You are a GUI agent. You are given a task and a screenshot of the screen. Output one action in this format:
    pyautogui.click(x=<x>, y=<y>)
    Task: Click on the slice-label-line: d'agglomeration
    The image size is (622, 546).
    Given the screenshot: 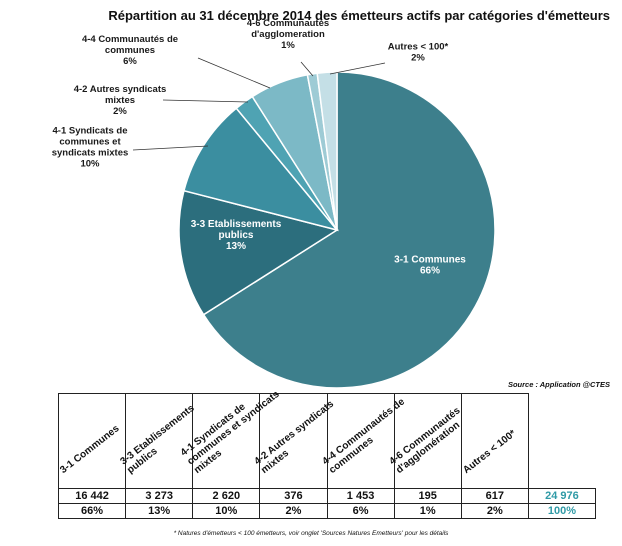 What is the action you would take?
    pyautogui.click(x=288, y=34)
    